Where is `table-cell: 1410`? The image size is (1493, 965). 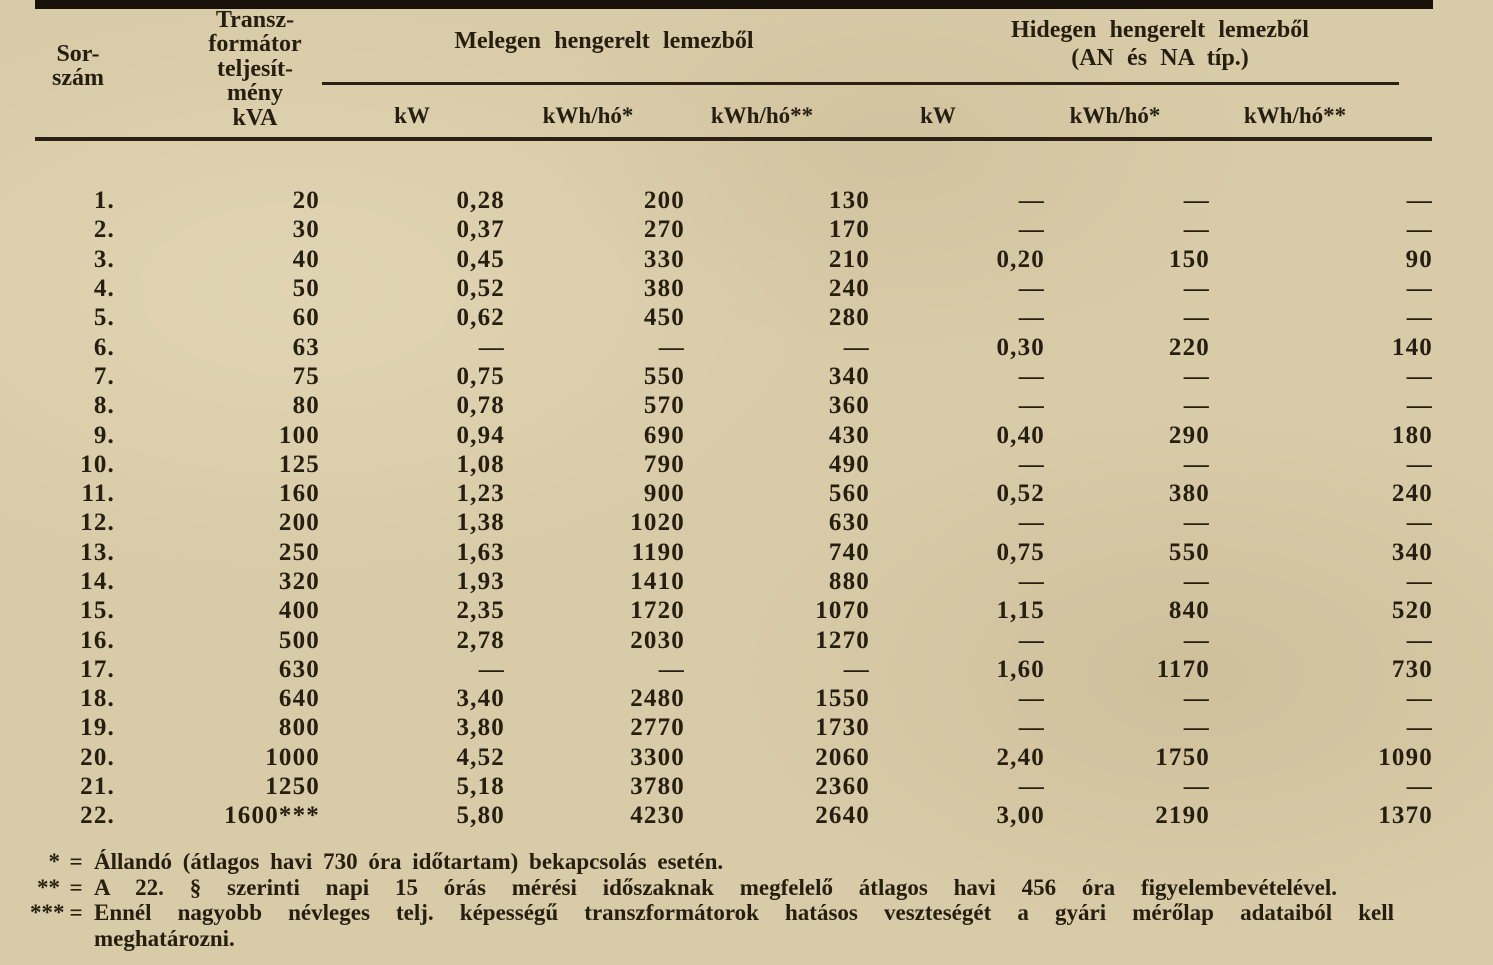
table-cell: 1410 is located at coordinates (657, 581).